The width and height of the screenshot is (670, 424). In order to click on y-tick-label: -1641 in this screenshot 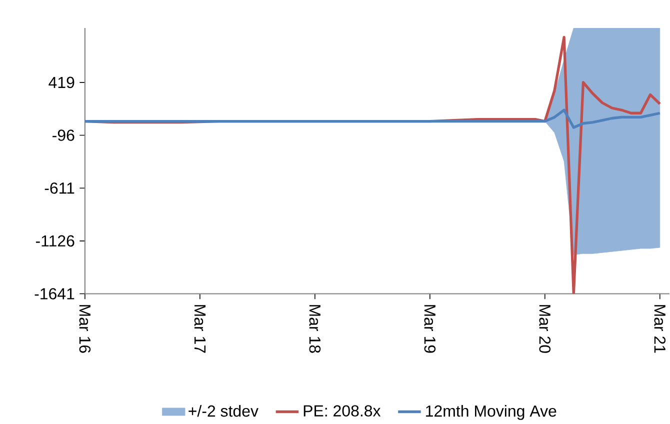, I will do `click(54, 294)`.